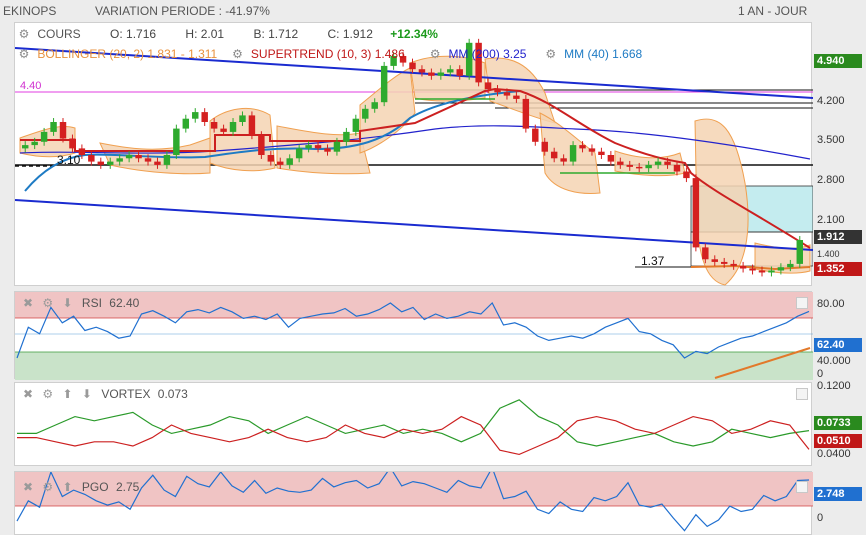 This screenshot has height=535, width=866. I want to click on rsi-line, so click(413, 330).